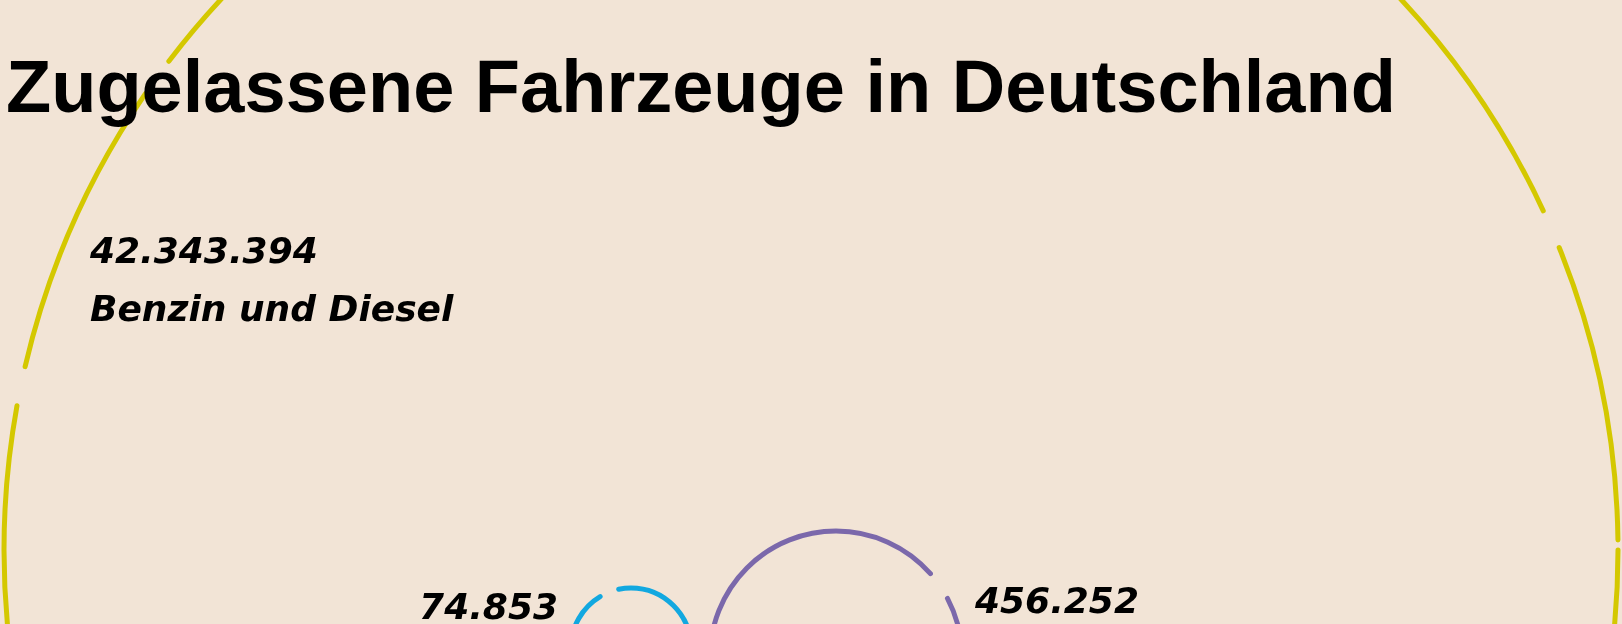  What do you see at coordinates (272, 309) in the screenshot?
I see `category-label: Benzin und Diesel` at bounding box center [272, 309].